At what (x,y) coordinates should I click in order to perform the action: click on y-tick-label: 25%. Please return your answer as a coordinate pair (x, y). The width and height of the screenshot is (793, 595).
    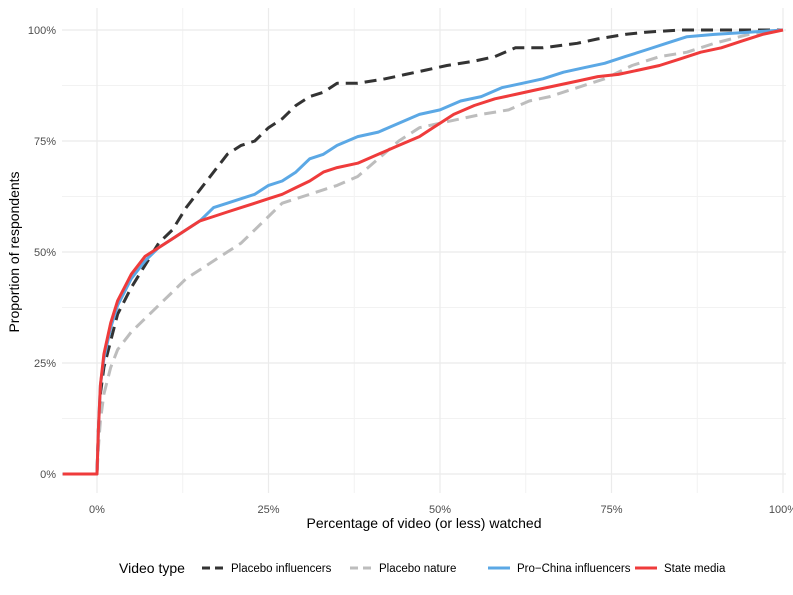
    Looking at the image, I should click on (45, 364).